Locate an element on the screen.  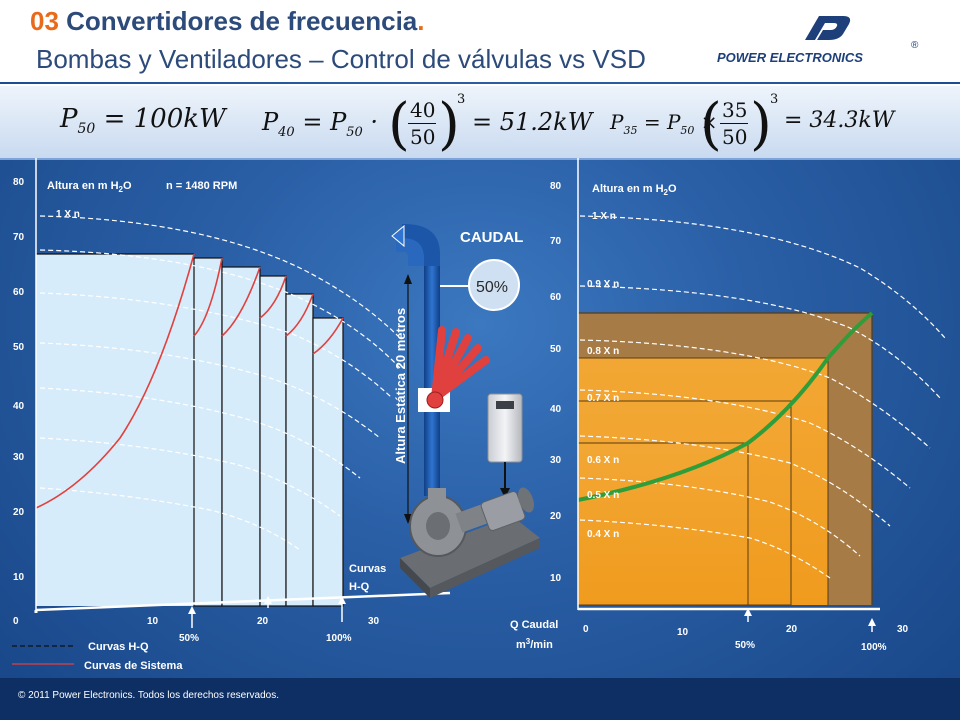
right-y-tick: 60 is located at coordinates (556, 297).